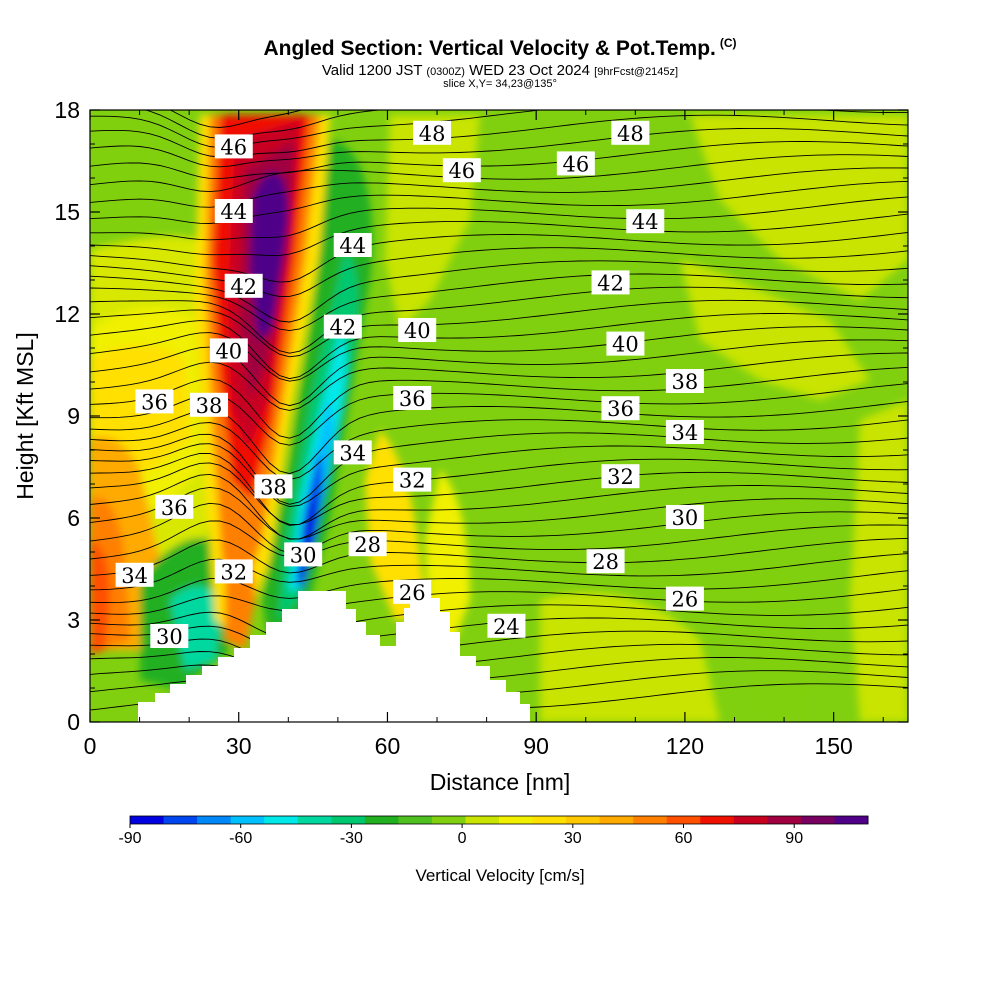 The image size is (1000, 1000). I want to click on field-region-right-yellow-mid, so click(775, 330).